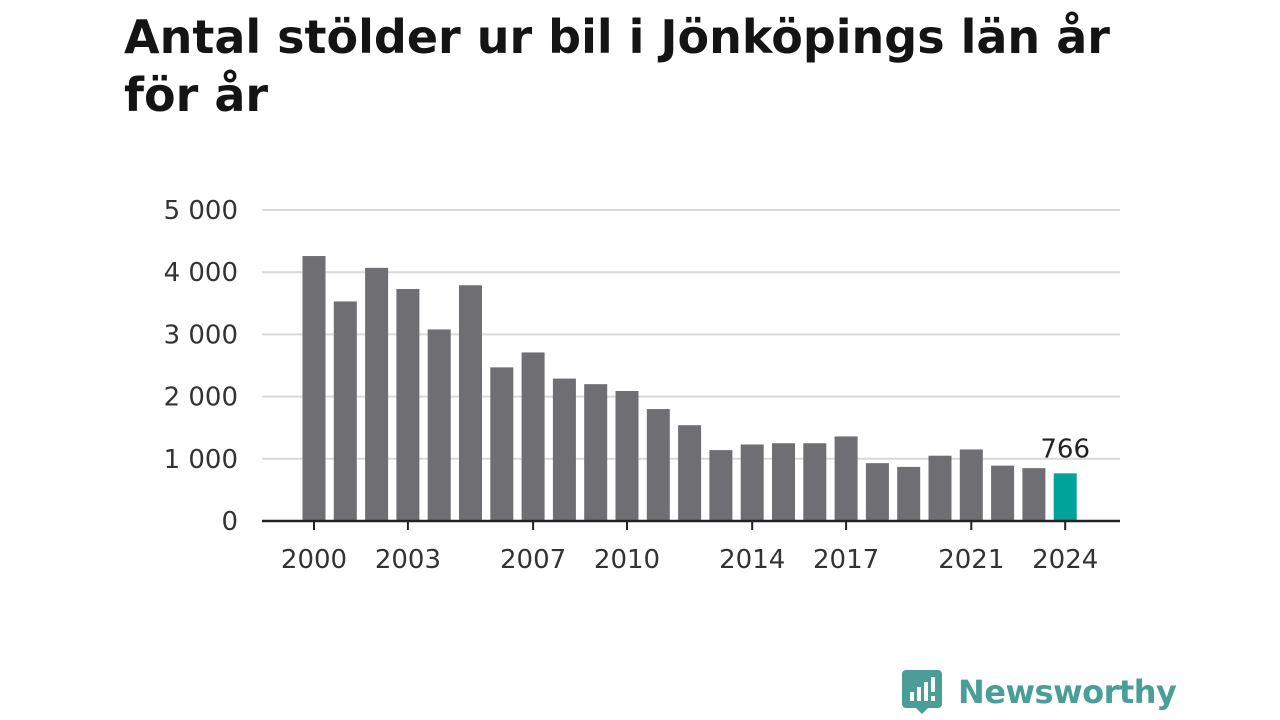 The height and width of the screenshot is (720, 1280). What do you see at coordinates (691, 524) in the screenshot?
I see `x-axis` at bounding box center [691, 524].